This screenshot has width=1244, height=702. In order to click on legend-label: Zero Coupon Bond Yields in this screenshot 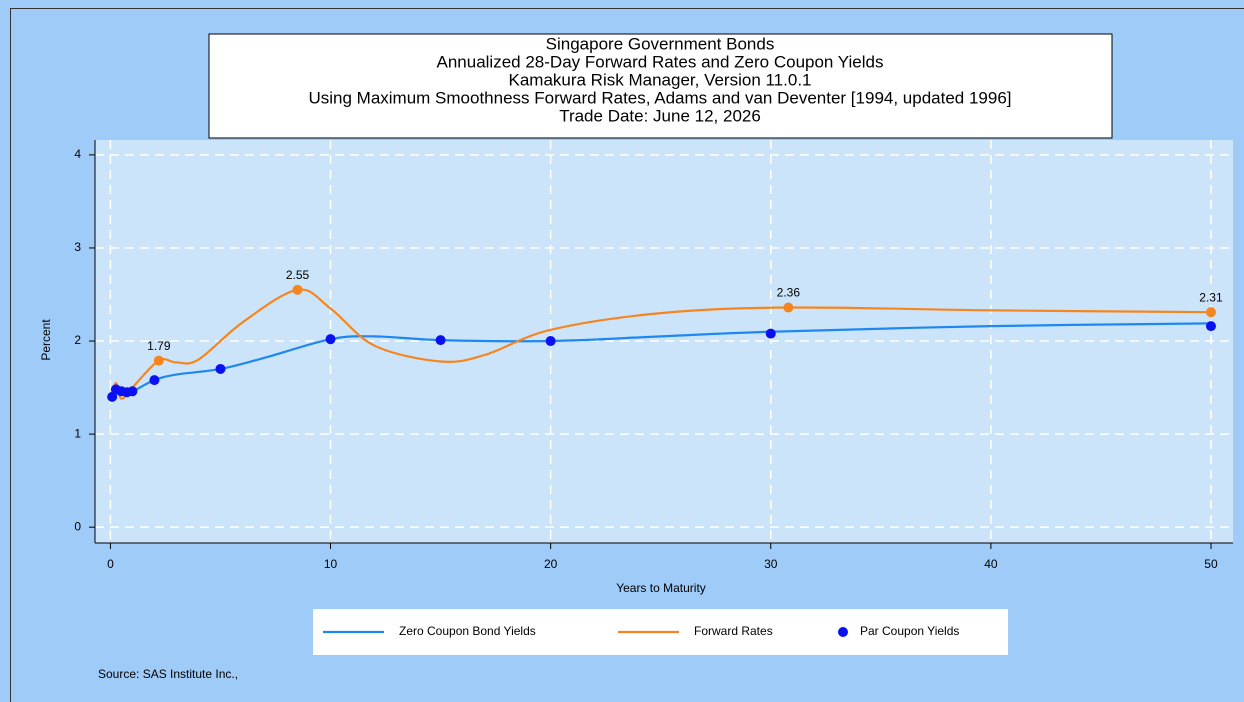, I will do `click(467, 631)`.